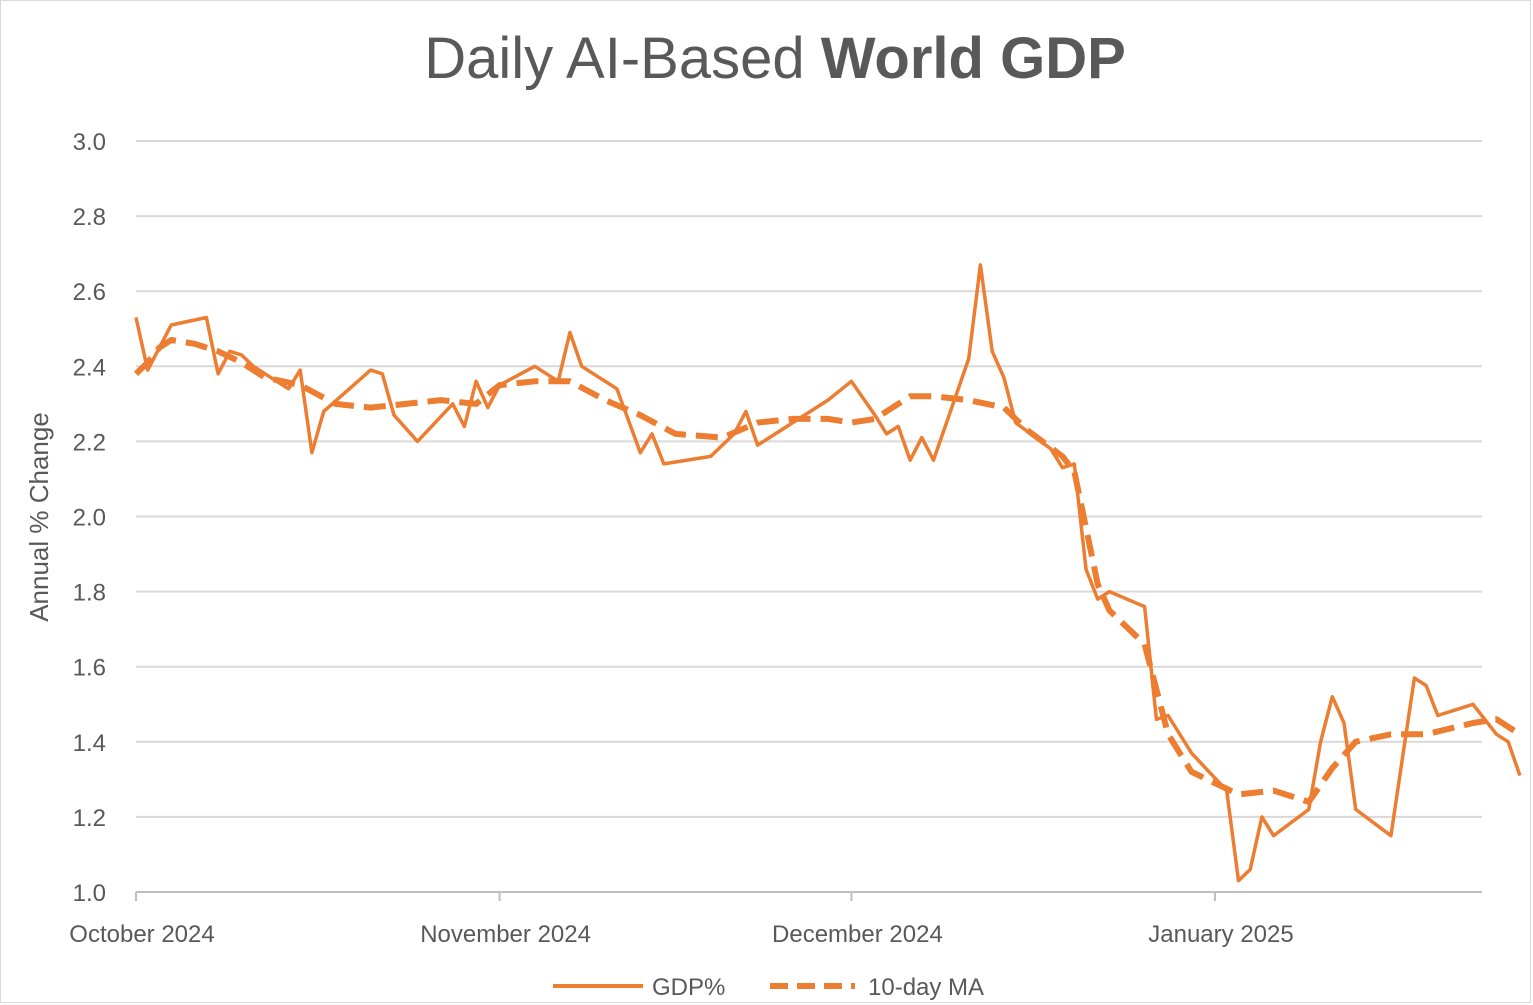  I want to click on y-tick-label: 1.6, so click(89, 668).